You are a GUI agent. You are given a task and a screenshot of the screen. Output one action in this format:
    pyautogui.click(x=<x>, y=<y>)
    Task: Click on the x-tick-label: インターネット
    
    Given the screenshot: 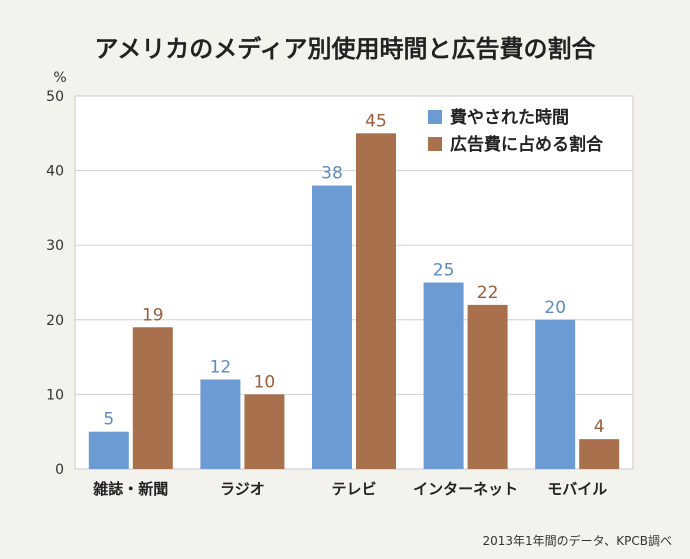 What is the action you would take?
    pyautogui.click(x=465, y=489)
    